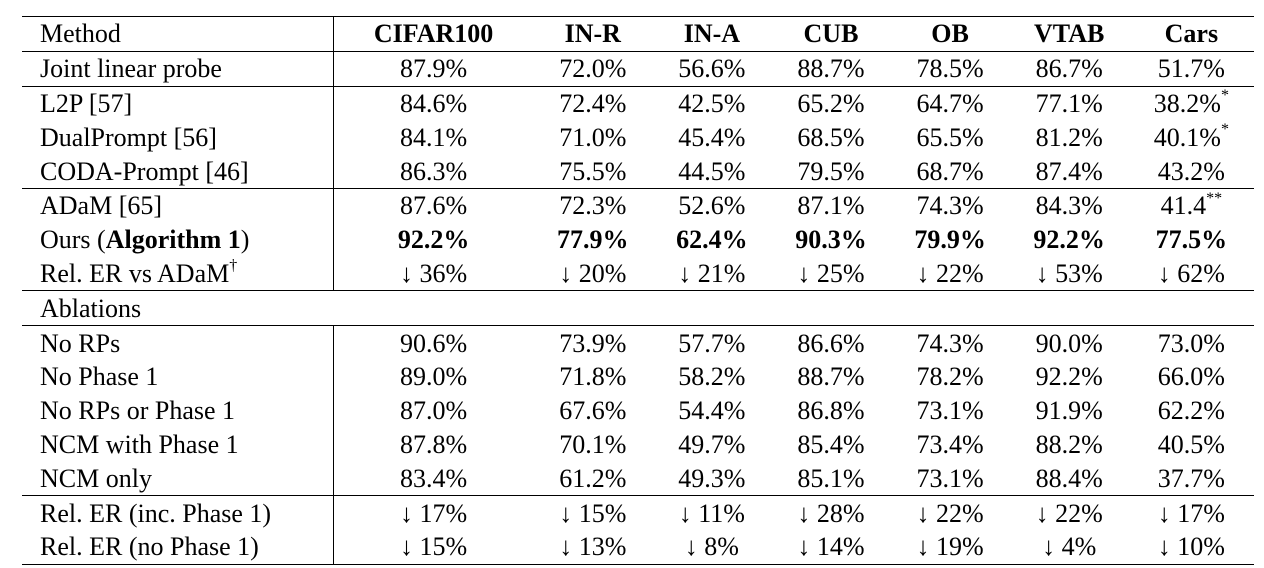  Describe the element at coordinates (712, 411) in the screenshot. I see `value-cell: 54.4%` at that location.